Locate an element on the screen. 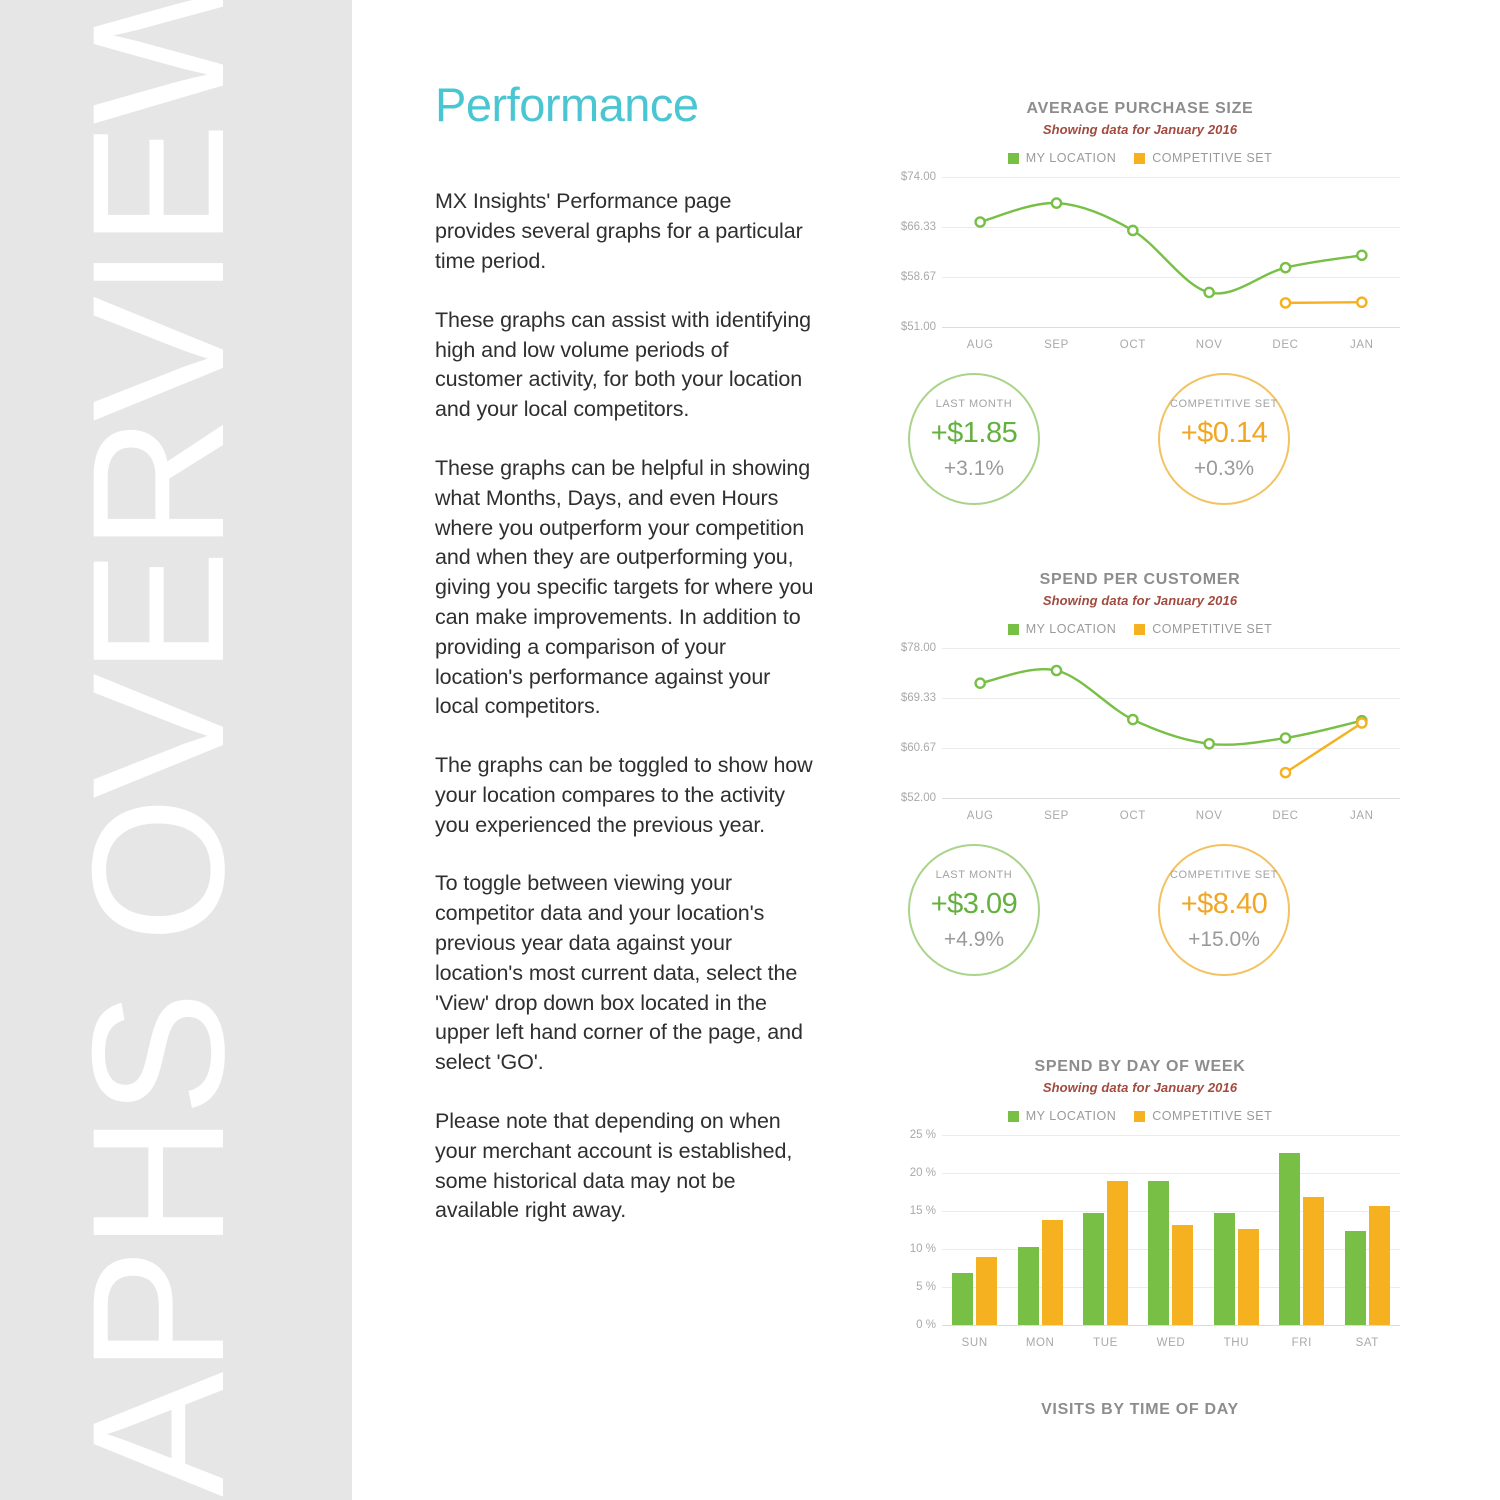 The image size is (1500, 1500). y-tick-label: 5 % is located at coordinates (926, 1287).